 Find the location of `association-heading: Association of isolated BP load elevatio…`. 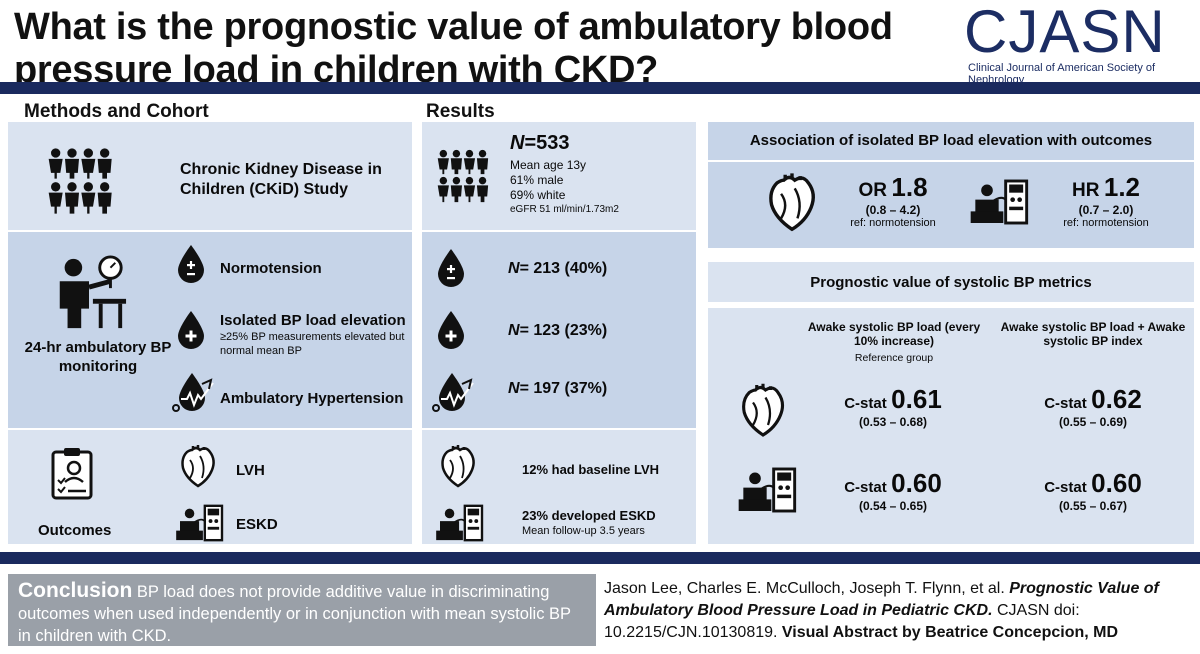

association-heading: Association of isolated BP load elevatio… is located at coordinates (951, 140).